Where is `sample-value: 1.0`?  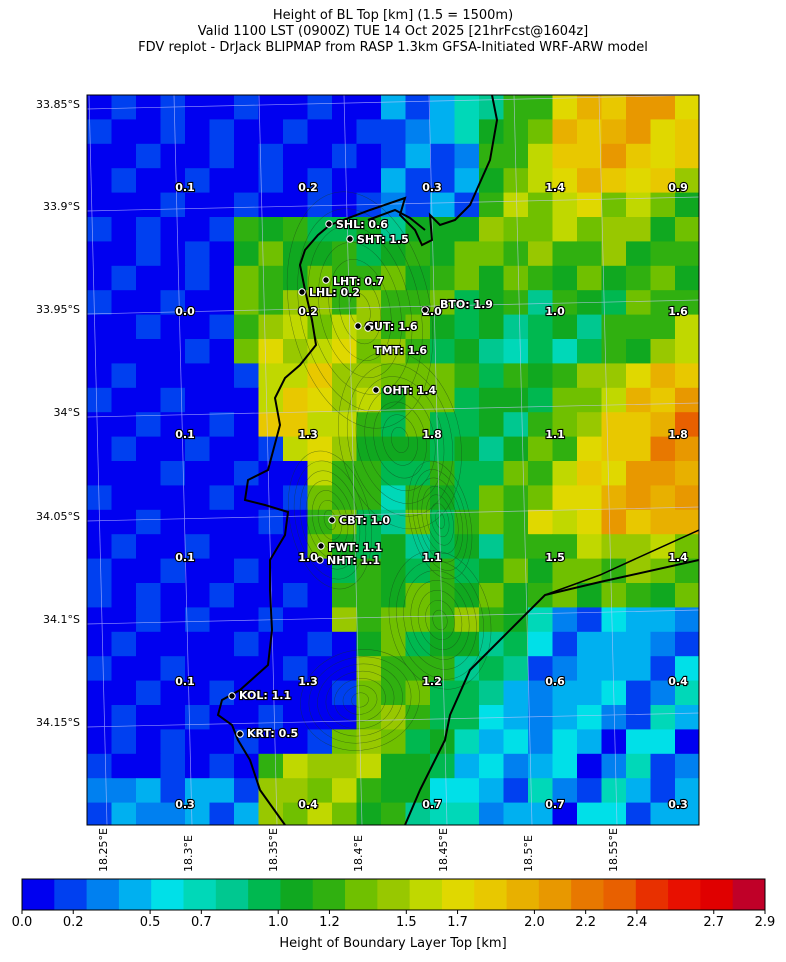
sample-value: 1.0 is located at coordinates (308, 557).